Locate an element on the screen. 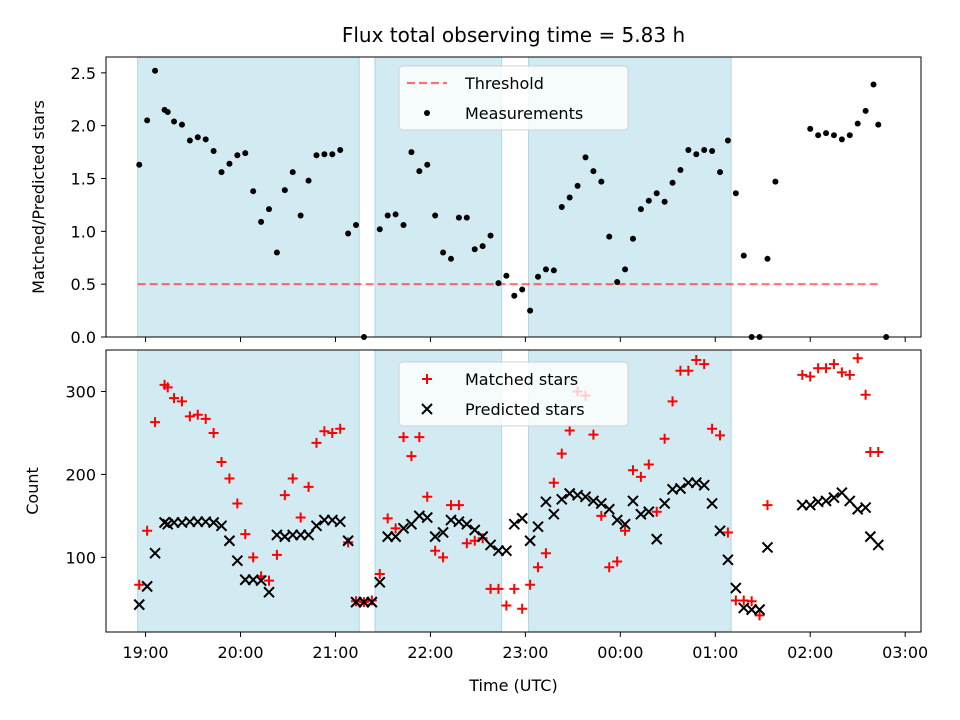 The height and width of the screenshot is (720, 960). top-legend-box is located at coordinates (513, 98).